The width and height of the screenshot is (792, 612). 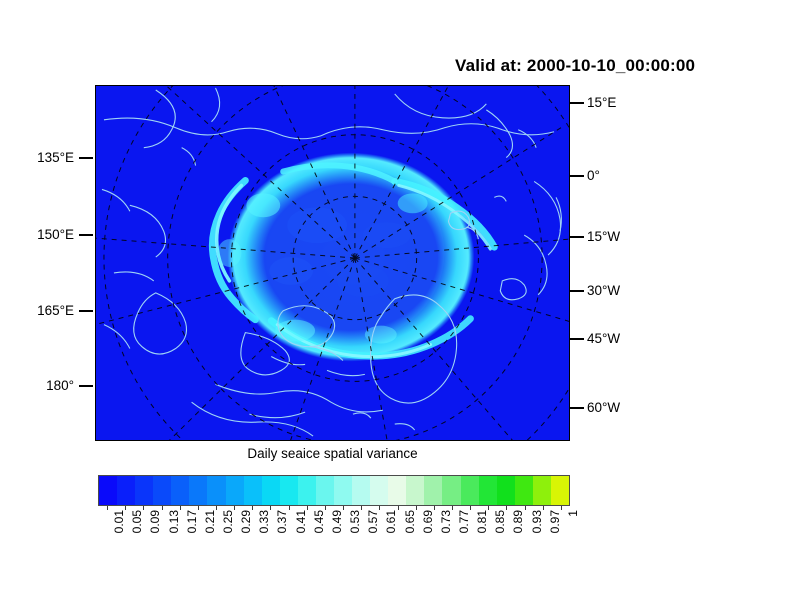 I want to click on colorbar-tick-label: 0.97, so click(x=554, y=522).